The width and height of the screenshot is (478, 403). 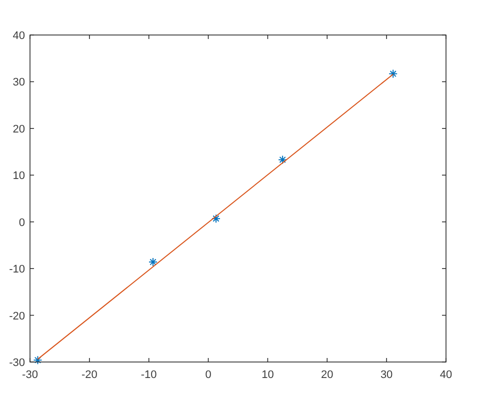 What do you see at coordinates (17, 363) in the screenshot?
I see `y-tick-label: -30` at bounding box center [17, 363].